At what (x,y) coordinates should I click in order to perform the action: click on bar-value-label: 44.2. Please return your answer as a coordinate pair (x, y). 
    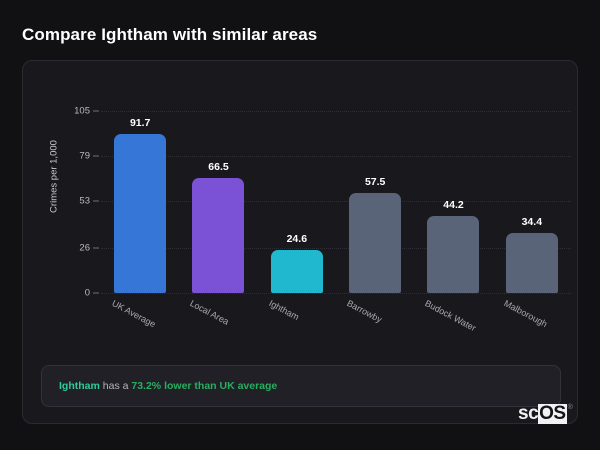
    Looking at the image, I should click on (453, 205).